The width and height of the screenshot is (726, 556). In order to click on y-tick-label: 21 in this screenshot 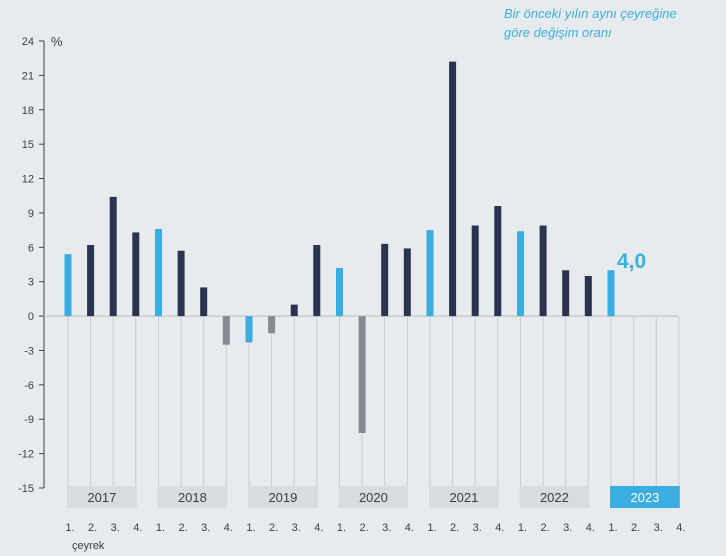, I will do `click(28, 76)`.